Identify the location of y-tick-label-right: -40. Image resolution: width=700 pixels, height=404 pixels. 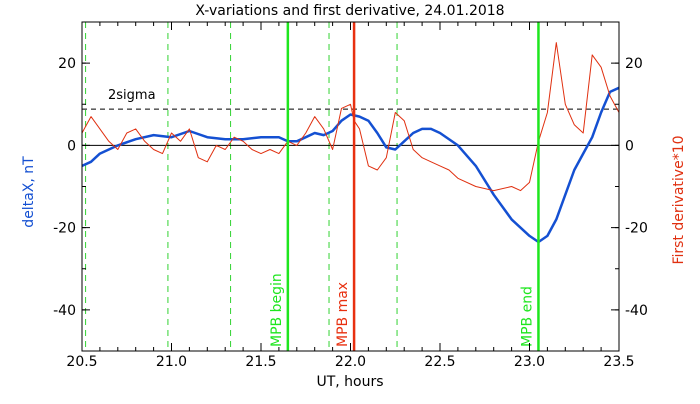
(636, 311).